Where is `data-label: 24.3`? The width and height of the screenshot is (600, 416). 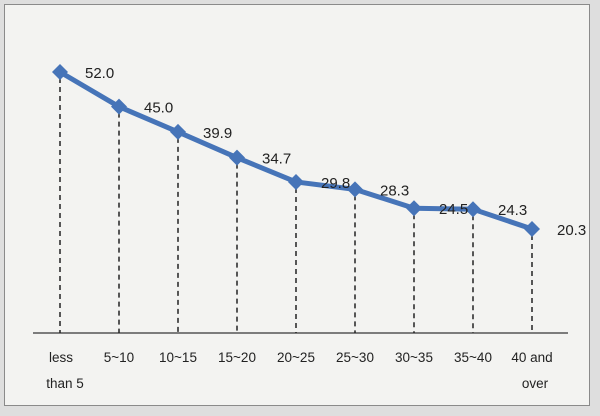
data-label: 24.3 is located at coordinates (512, 210).